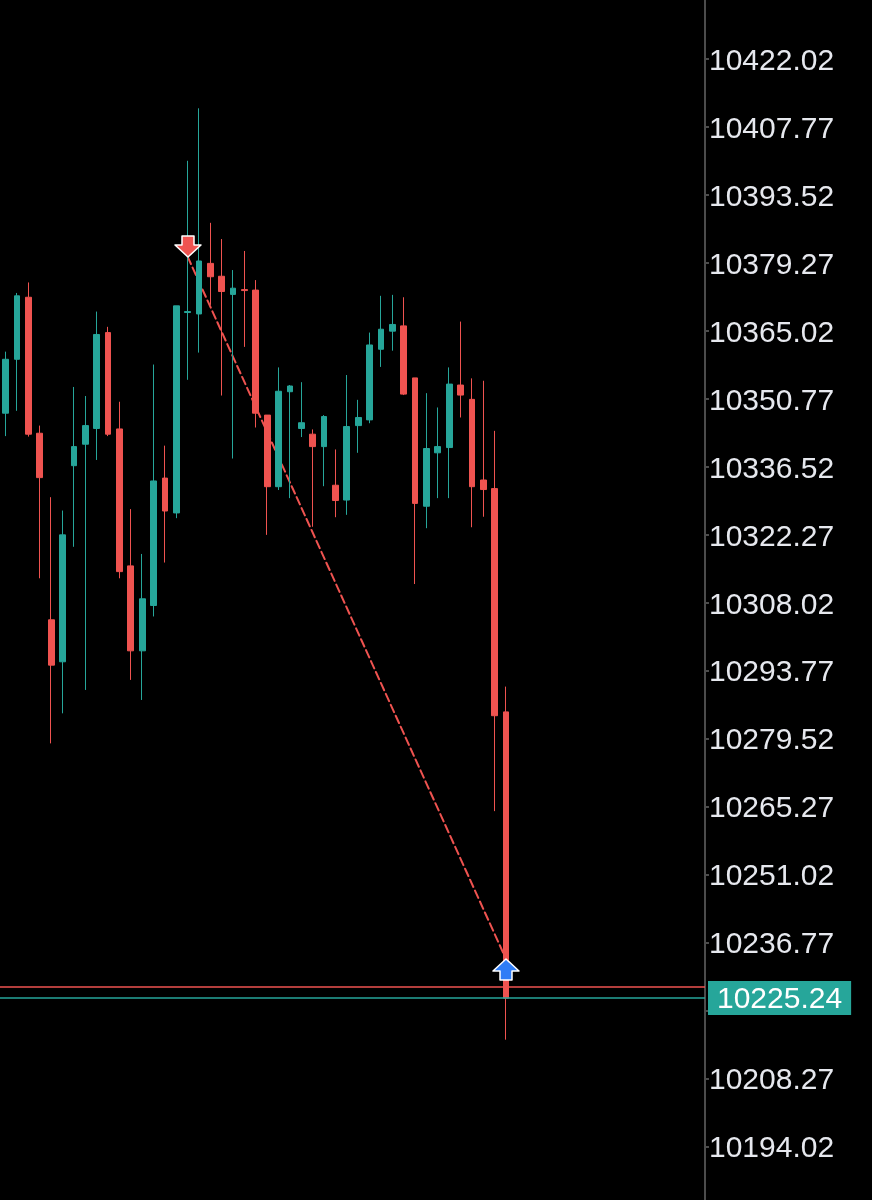  Describe the element at coordinates (772, 1147) in the screenshot. I see `y-tick-label: 10194.02` at that location.